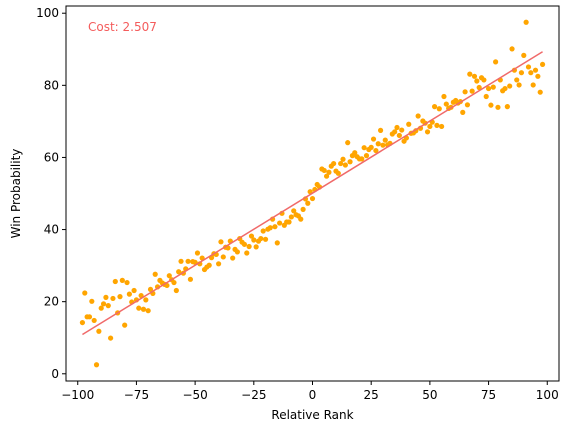  Describe the element at coordinates (51, 85) in the screenshot. I see `y-tick-label: 80` at that location.